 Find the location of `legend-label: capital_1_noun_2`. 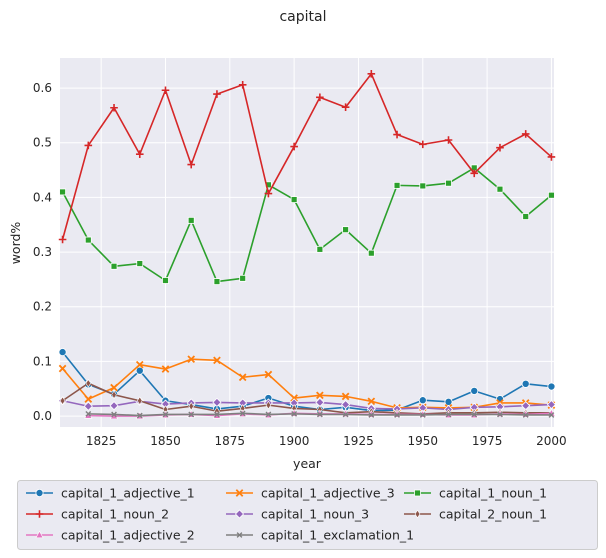

legend-label: capital_1_noun_2 is located at coordinates (115, 514).